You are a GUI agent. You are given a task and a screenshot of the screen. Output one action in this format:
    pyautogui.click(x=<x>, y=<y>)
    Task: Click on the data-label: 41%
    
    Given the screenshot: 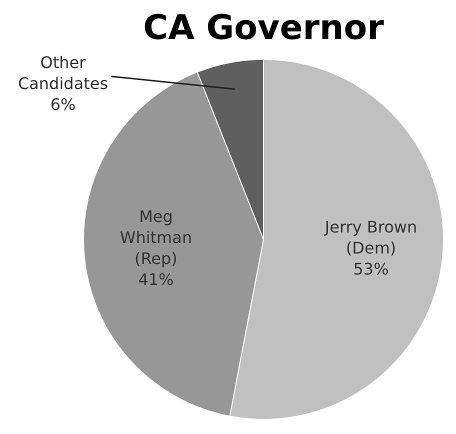 What is the action you would take?
    pyautogui.click(x=156, y=280)
    